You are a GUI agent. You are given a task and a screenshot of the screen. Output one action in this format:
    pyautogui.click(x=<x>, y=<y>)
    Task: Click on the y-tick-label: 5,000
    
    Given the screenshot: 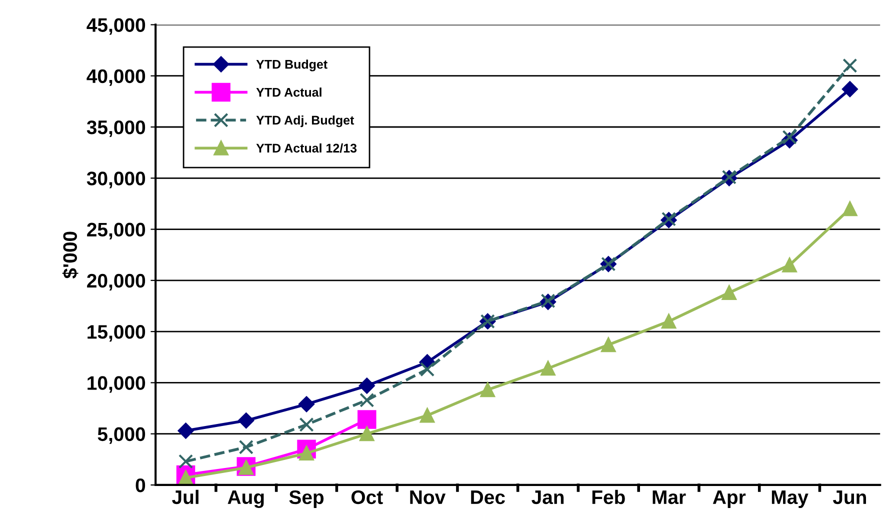 What is the action you would take?
    pyautogui.click(x=122, y=435)
    